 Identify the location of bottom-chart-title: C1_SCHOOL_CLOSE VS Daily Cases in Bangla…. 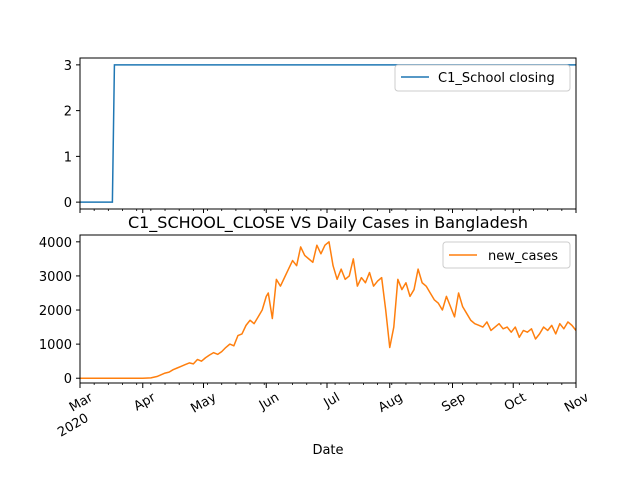
(328, 223).